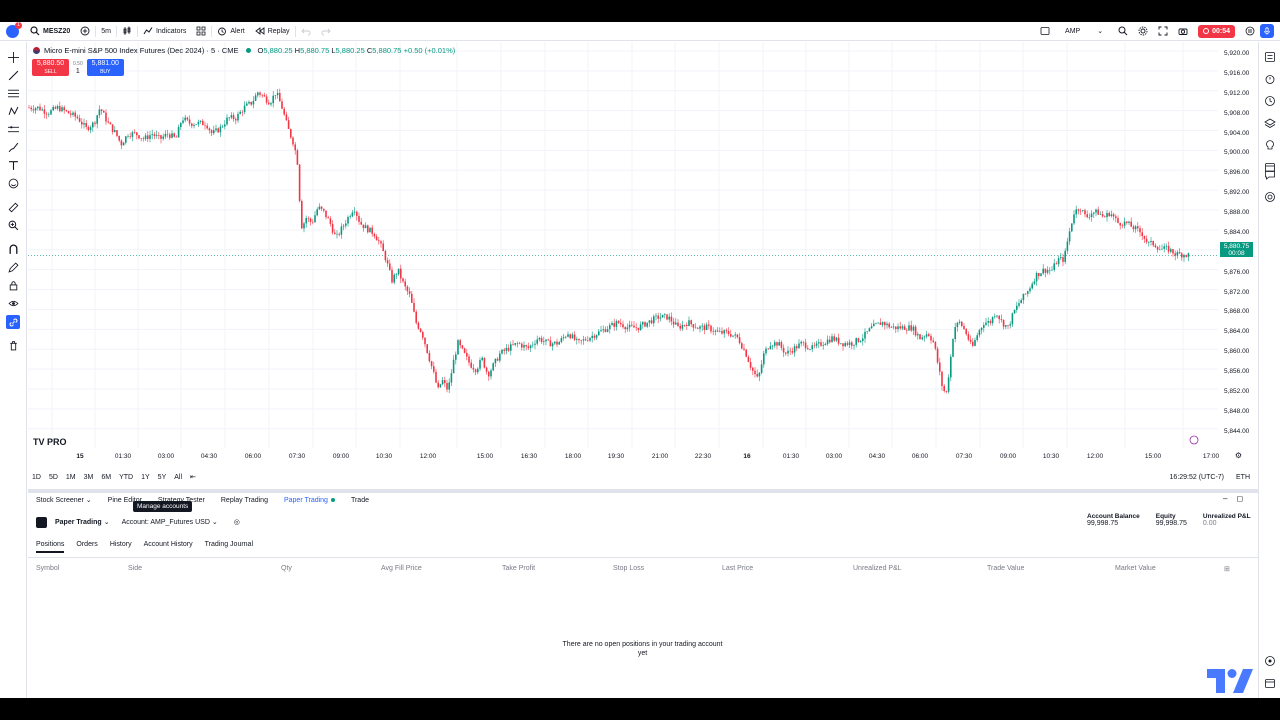 This screenshot has width=1280, height=720. What do you see at coordinates (105, 67) in the screenshot?
I see `buy-button: 5,881.00 BUY` at bounding box center [105, 67].